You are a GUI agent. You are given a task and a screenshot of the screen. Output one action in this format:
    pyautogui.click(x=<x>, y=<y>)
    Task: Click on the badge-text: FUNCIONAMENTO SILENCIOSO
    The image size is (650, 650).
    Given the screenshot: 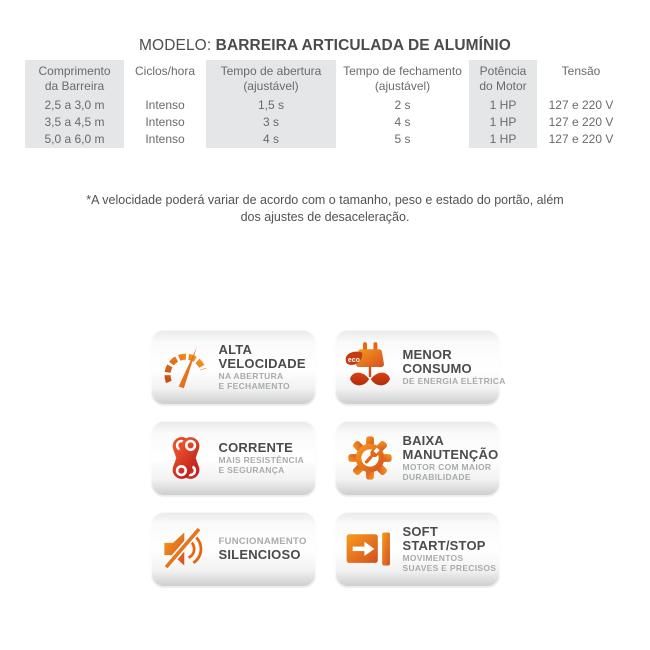 What is the action you would take?
    pyautogui.click(x=263, y=549)
    